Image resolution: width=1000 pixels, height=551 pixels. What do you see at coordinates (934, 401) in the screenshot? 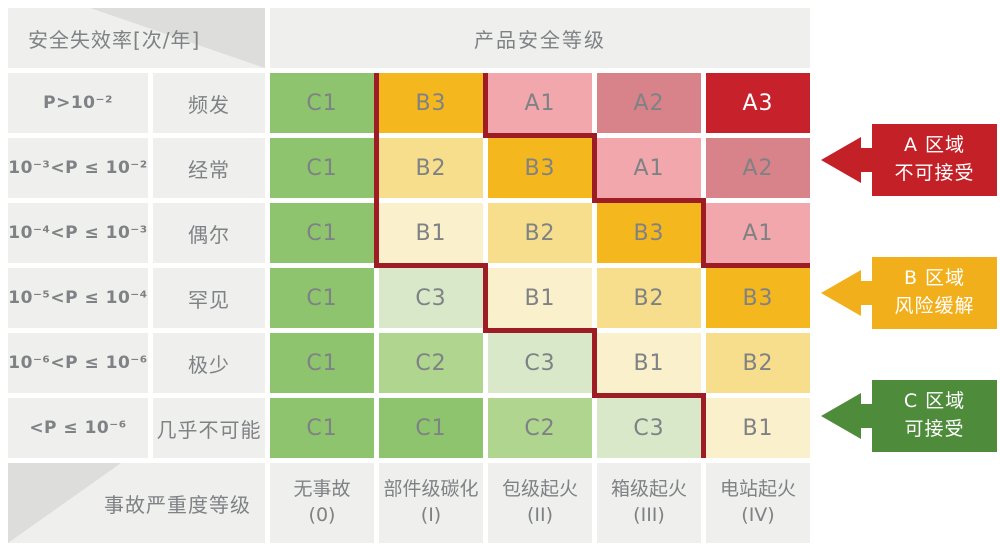
I see `zone-badge-line1: C 区域` at bounding box center [934, 401].